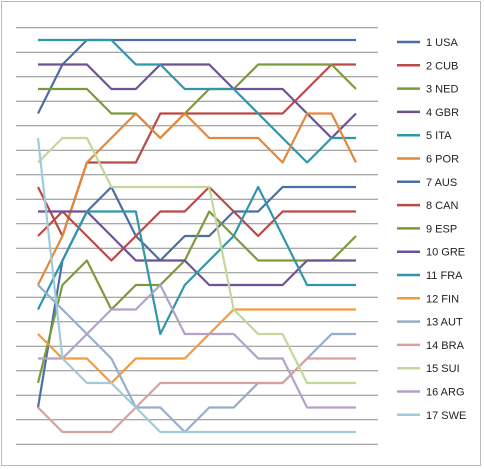  What do you see at coordinates (442, 90) in the screenshot?
I see `legend-label: 3 NED` at bounding box center [442, 90].